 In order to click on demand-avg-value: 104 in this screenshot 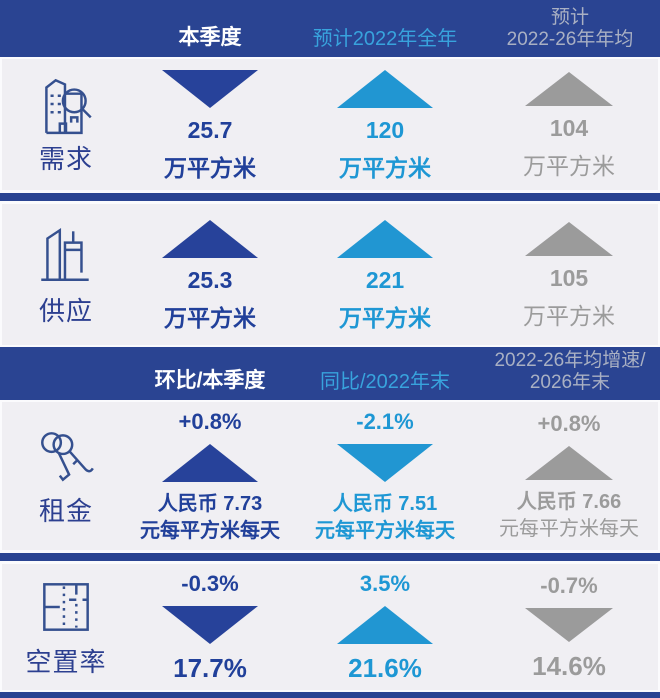, I will do `click(569, 128)`.